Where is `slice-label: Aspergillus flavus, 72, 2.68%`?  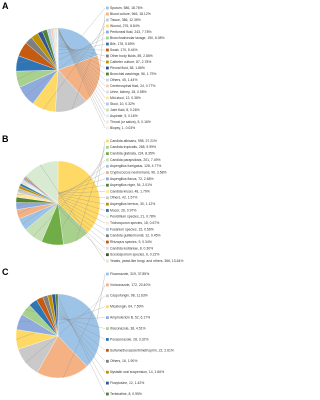
slice-label: Aspergillus flavus, 72, 2.68% is located at coordinates (132, 179).